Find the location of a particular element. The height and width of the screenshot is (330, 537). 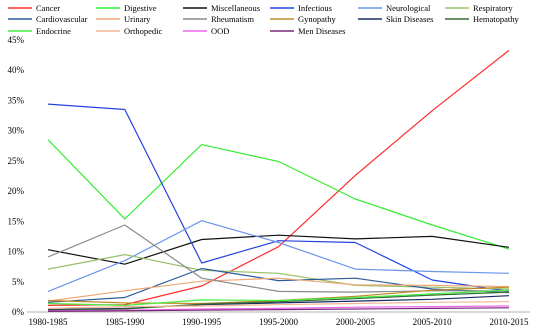

legend-label-infectious: Infectious is located at coordinates (315, 8).